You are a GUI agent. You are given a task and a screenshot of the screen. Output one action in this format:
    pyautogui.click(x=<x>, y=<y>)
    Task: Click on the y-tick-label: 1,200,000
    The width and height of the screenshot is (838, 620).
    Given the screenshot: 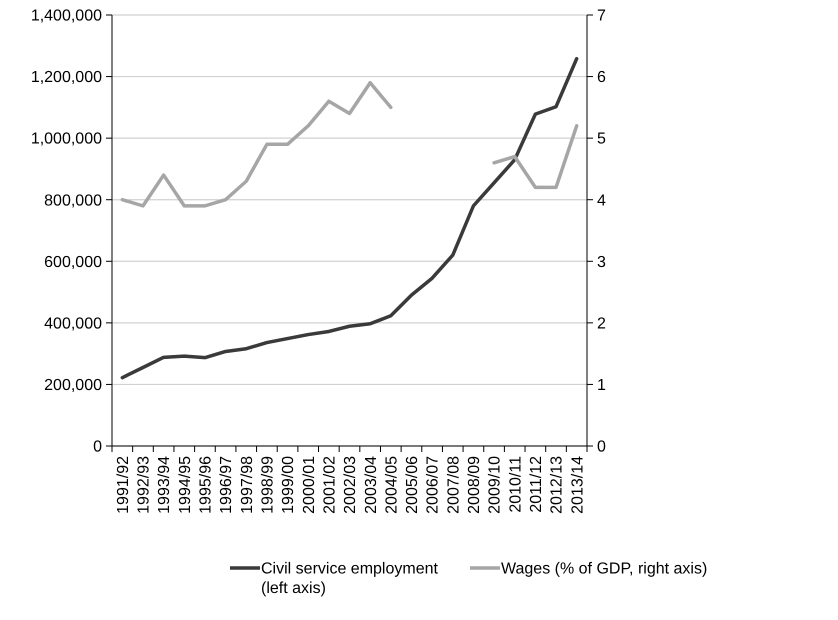 What is the action you would take?
    pyautogui.click(x=66, y=77)
    